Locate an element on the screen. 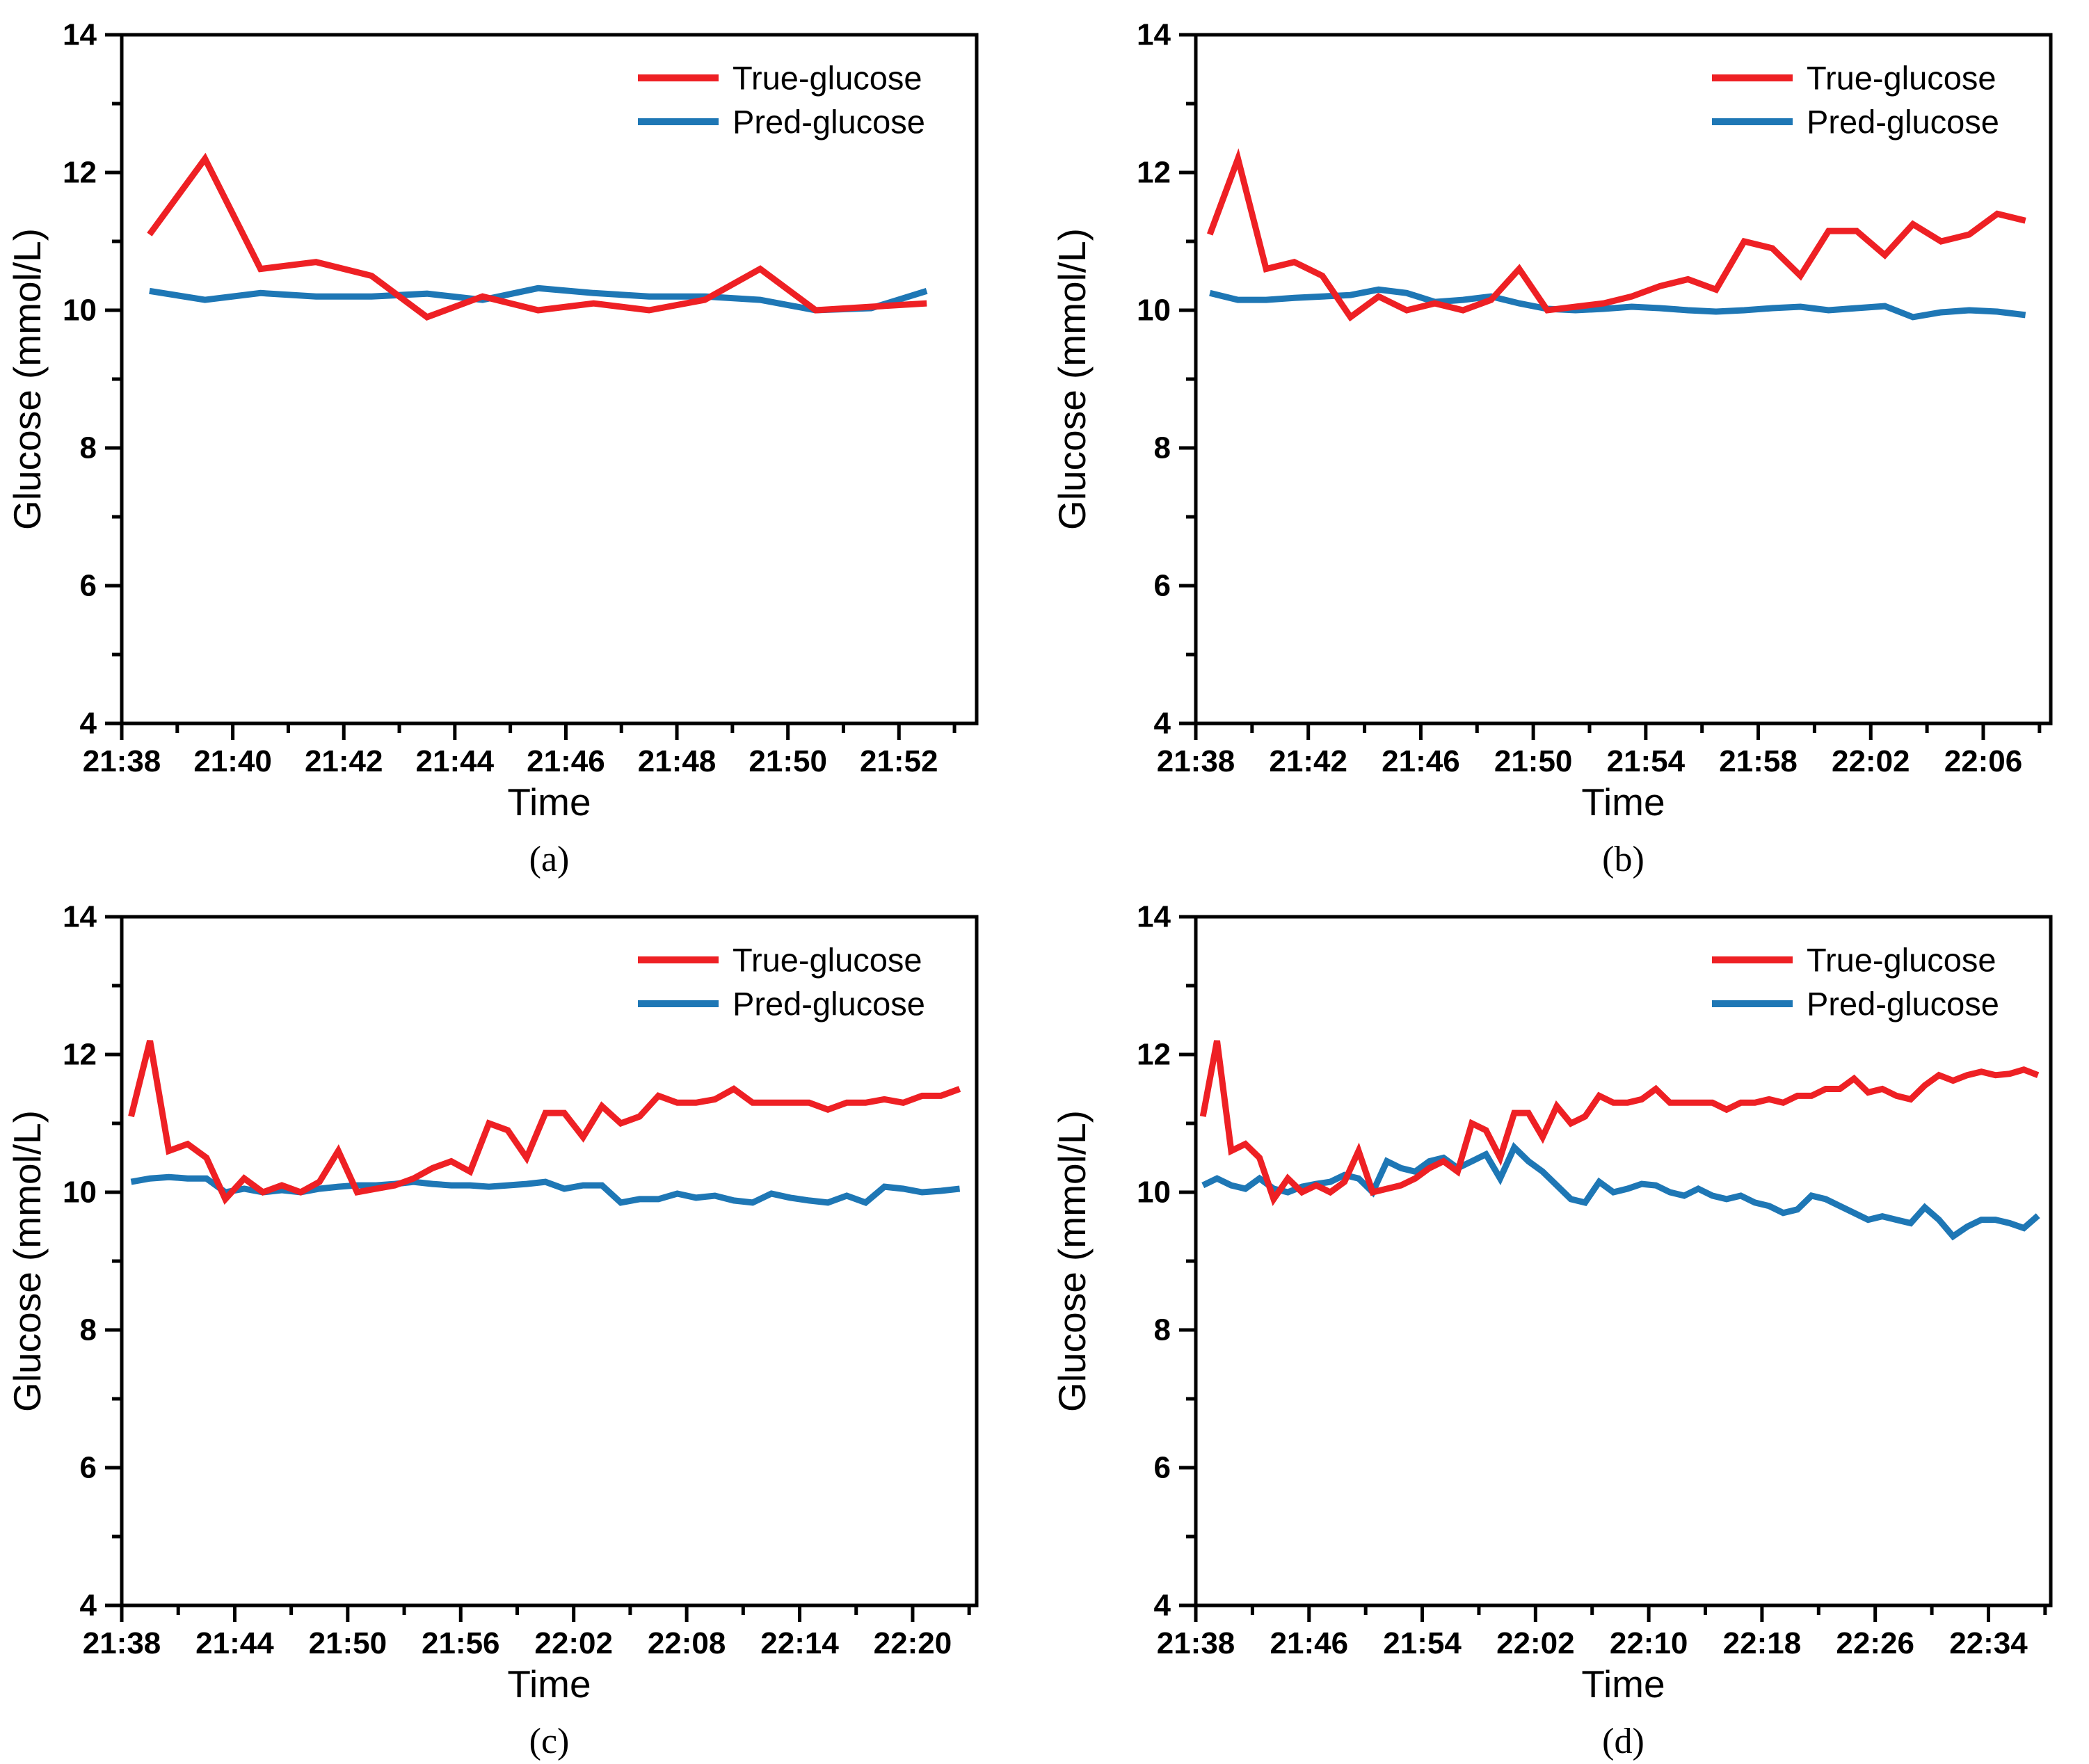 The image size is (2089, 1764). x-tick-label: 22:34 is located at coordinates (1988, 1643).